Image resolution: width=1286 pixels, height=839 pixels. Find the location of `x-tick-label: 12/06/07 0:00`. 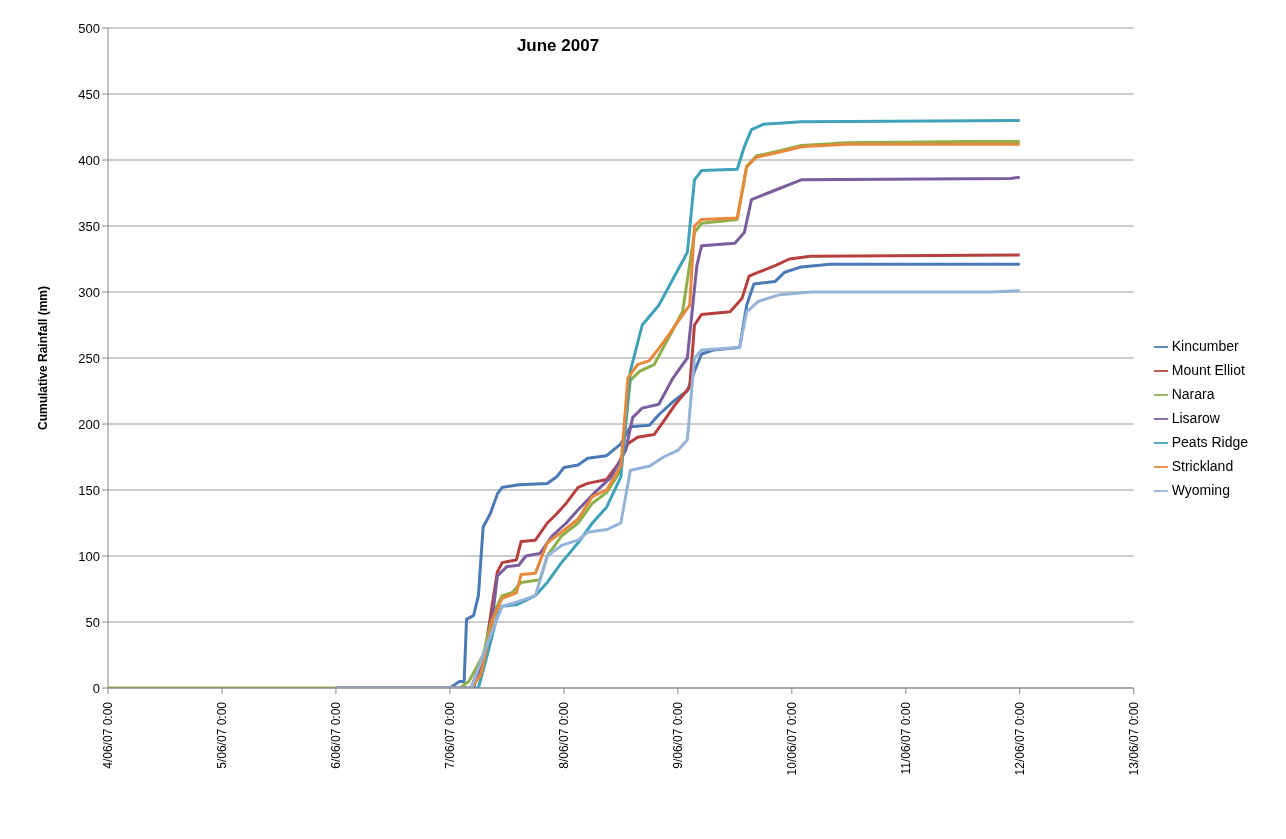

x-tick-label: 12/06/07 0:00 is located at coordinates (1019, 738).